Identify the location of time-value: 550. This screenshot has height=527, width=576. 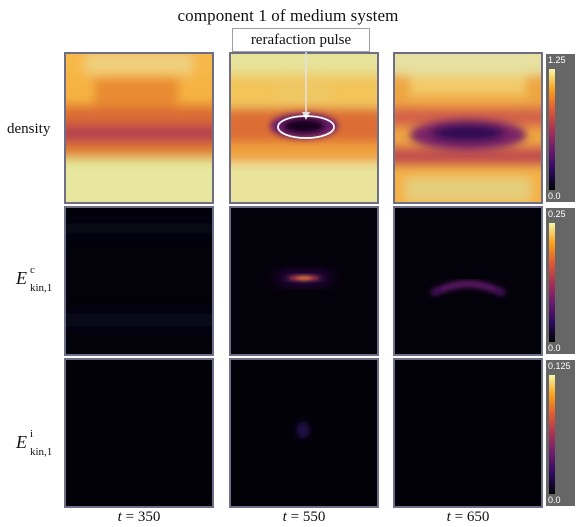
(314, 517).